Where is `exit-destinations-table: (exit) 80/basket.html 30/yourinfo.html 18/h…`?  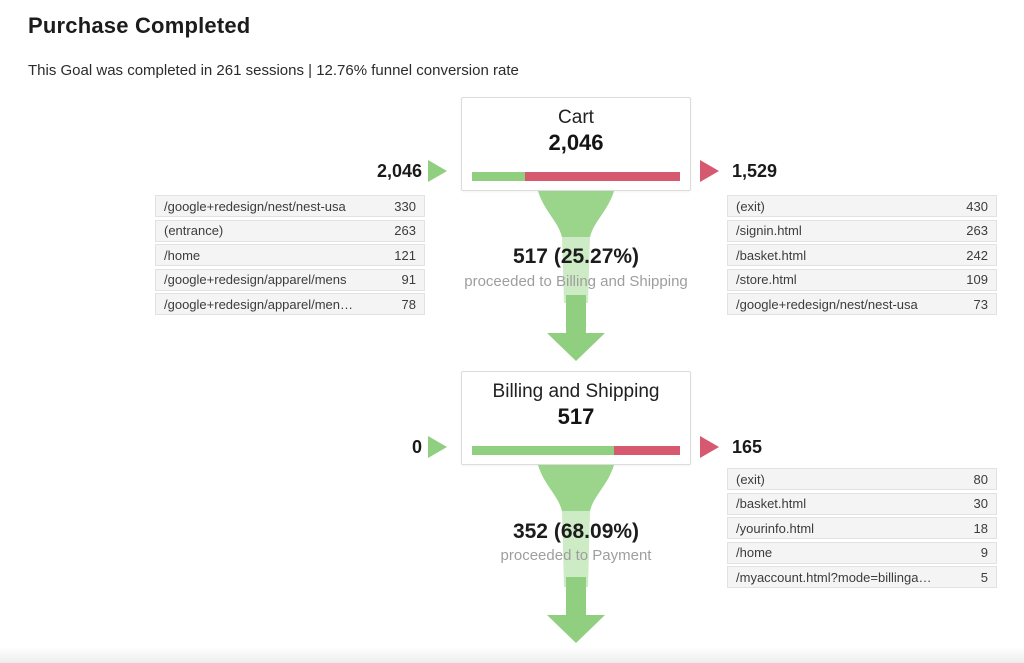 exit-destinations-table: (exit) 80/basket.html 30/yourinfo.html 18/h… is located at coordinates (862, 529).